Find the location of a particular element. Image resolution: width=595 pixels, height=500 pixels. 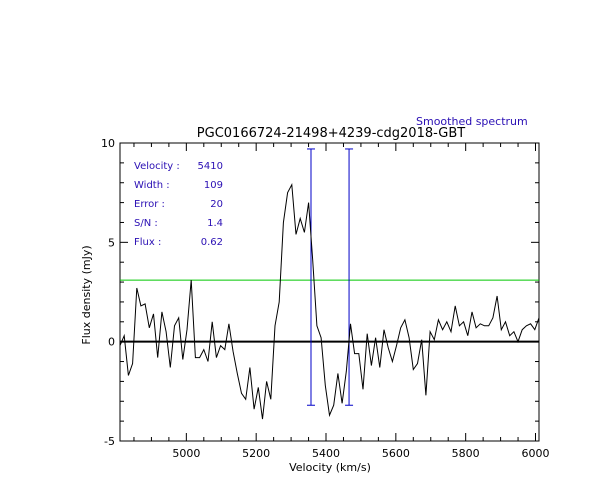

x-axis-label: Velocity (km/s) is located at coordinates (330, 467).